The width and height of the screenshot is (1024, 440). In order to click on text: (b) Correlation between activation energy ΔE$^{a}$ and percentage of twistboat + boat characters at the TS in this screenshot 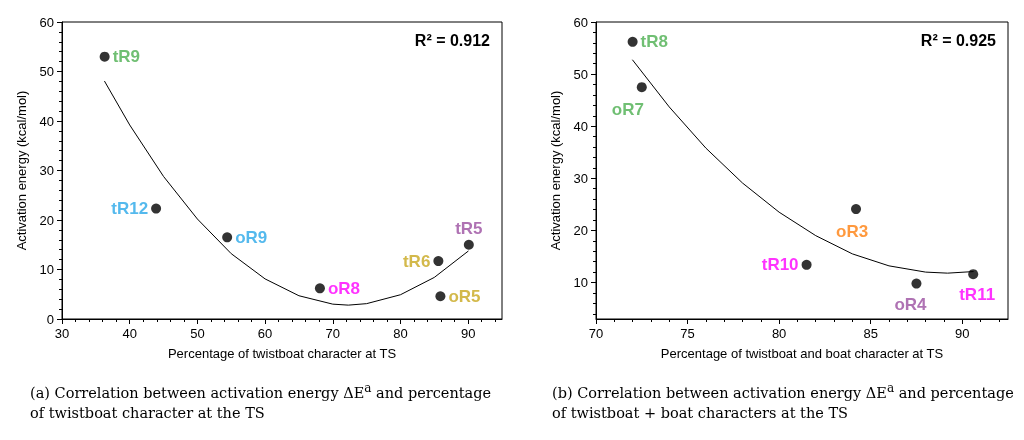, I will do `click(783, 401)`.